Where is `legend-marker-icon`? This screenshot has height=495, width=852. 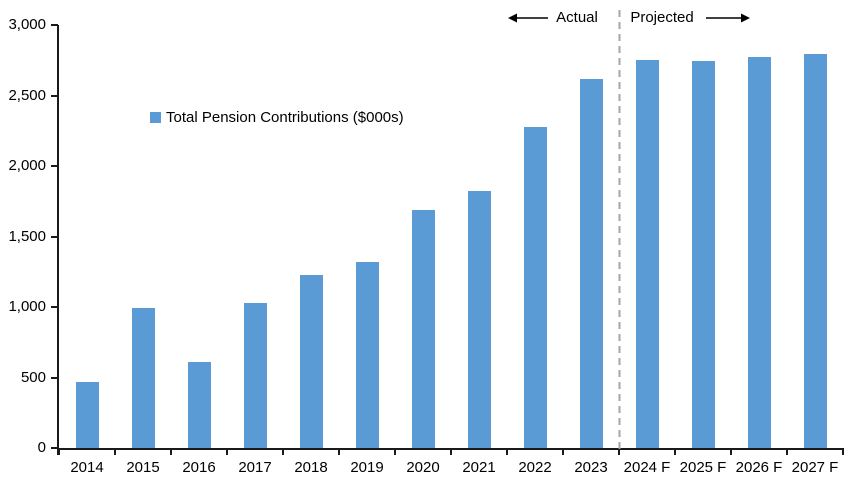
legend-marker-icon is located at coordinates (155, 117).